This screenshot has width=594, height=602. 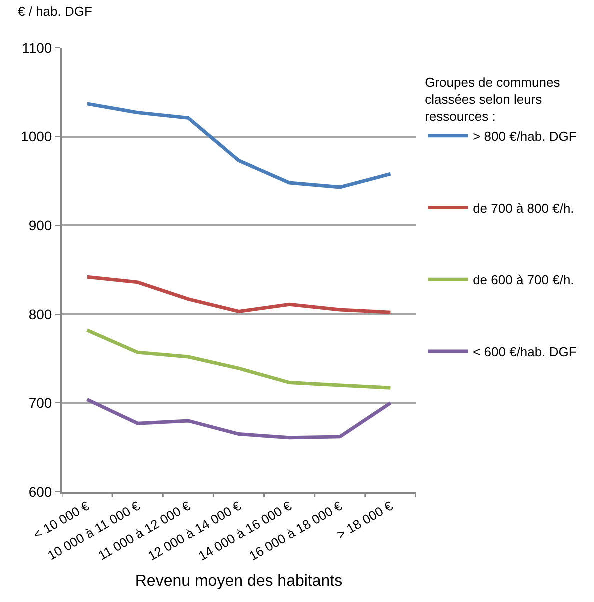 What do you see at coordinates (523, 280) in the screenshot?
I see `legend-label: de 600 à 700 €/h.` at bounding box center [523, 280].